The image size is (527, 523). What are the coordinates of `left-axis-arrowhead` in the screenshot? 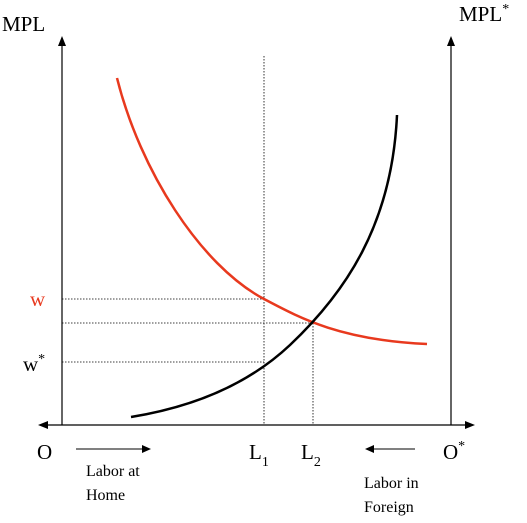 It's located at (62, 41).